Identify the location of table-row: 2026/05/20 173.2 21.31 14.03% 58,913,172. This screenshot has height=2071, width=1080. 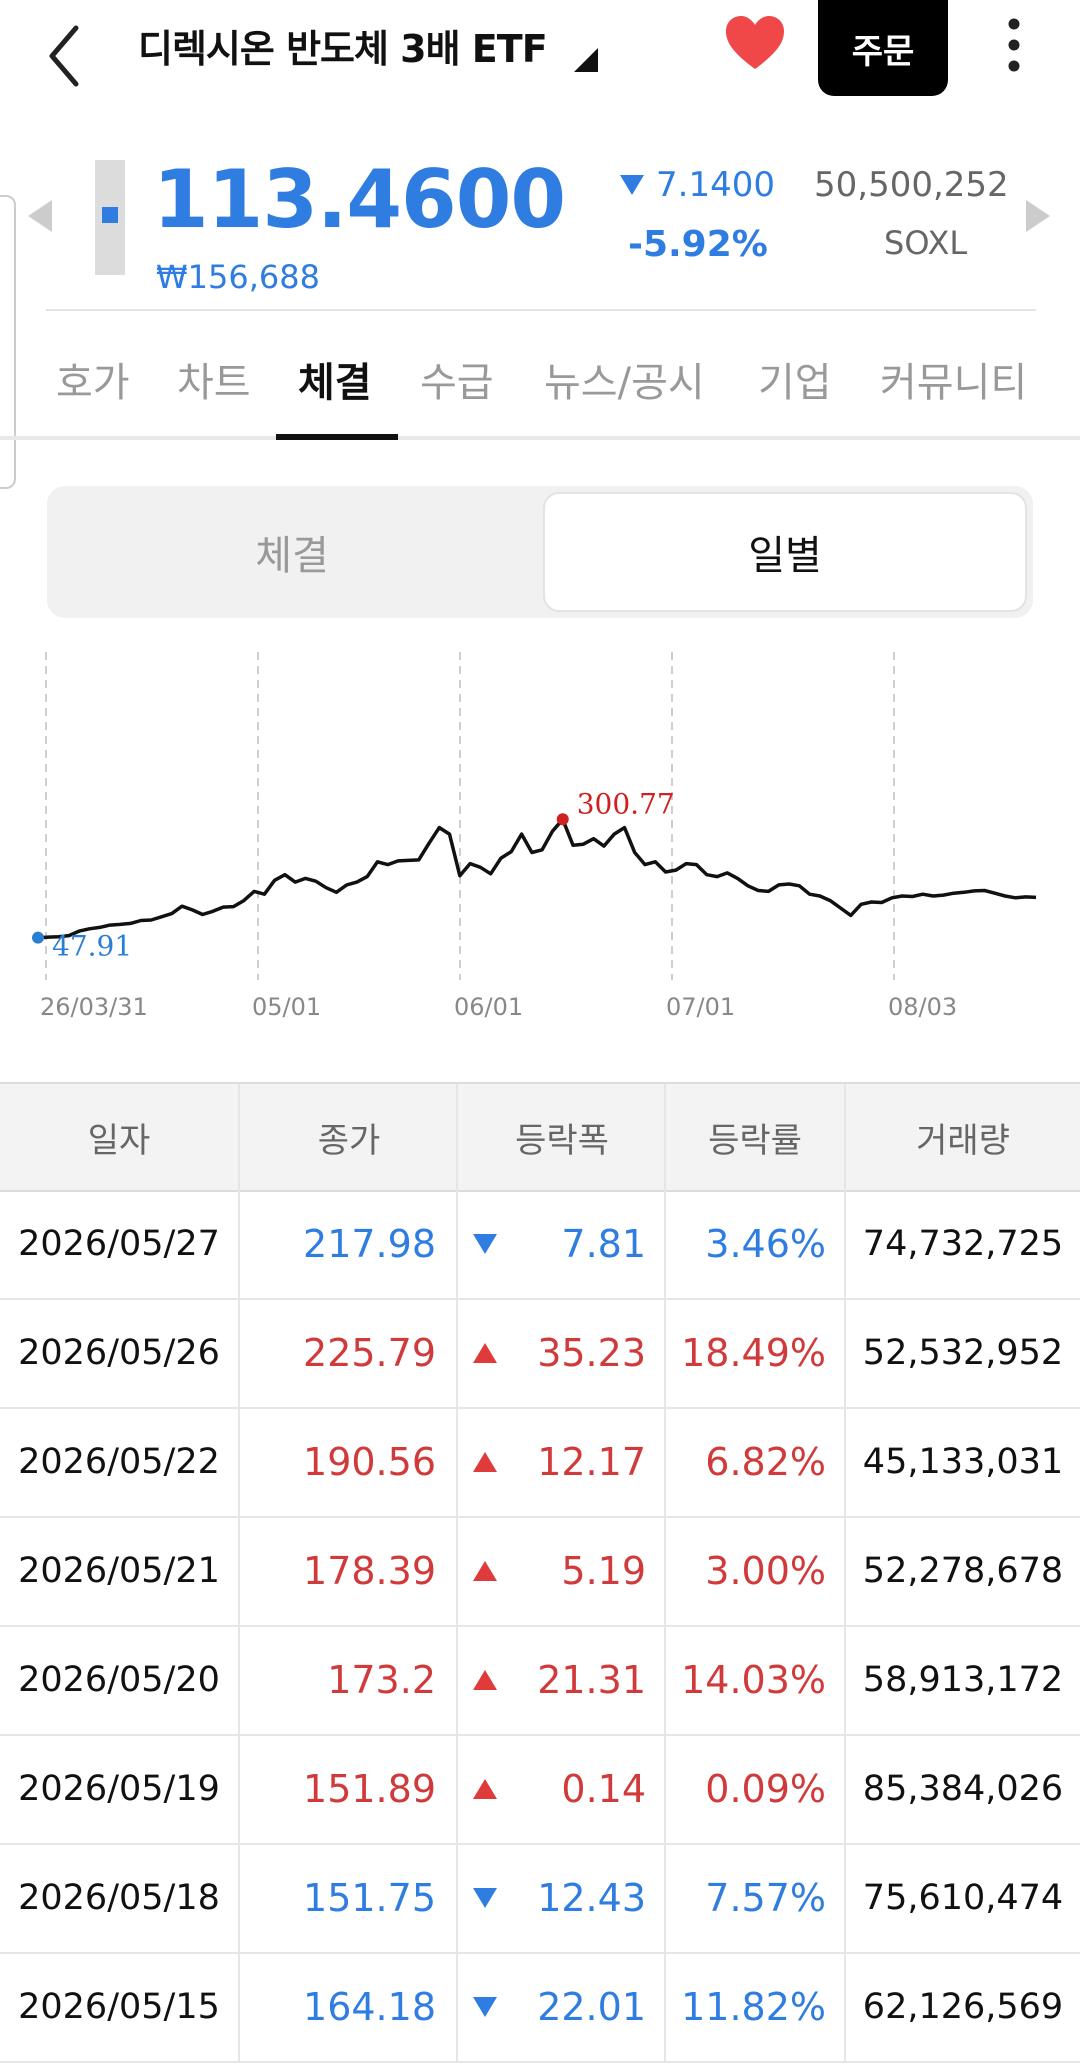
(540, 1681).